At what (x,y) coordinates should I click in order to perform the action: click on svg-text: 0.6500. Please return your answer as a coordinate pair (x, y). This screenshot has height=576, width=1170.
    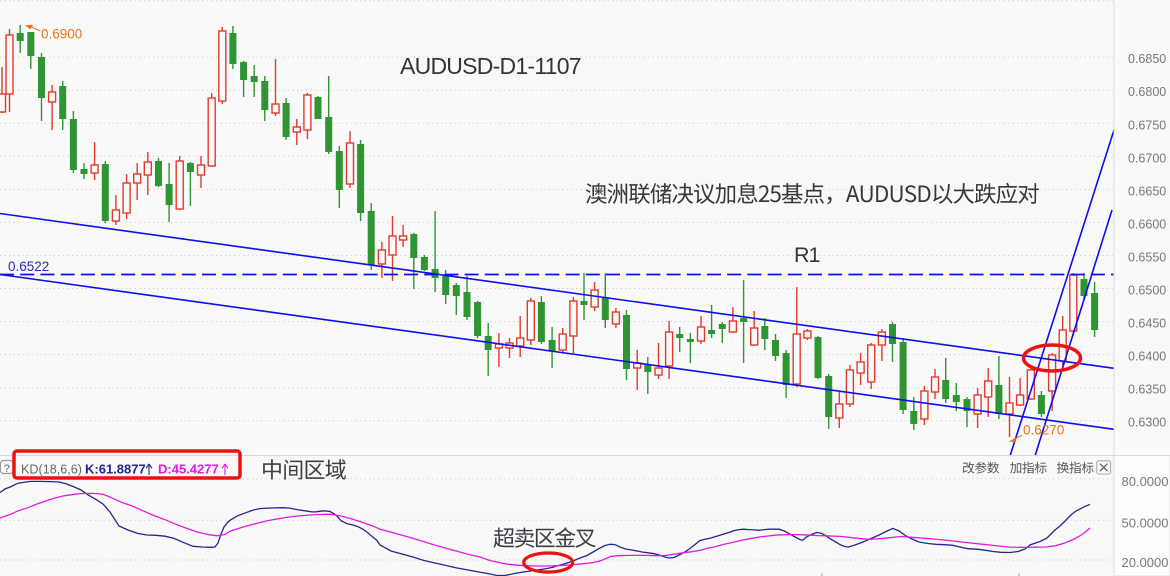
    Looking at the image, I should click on (1147, 291).